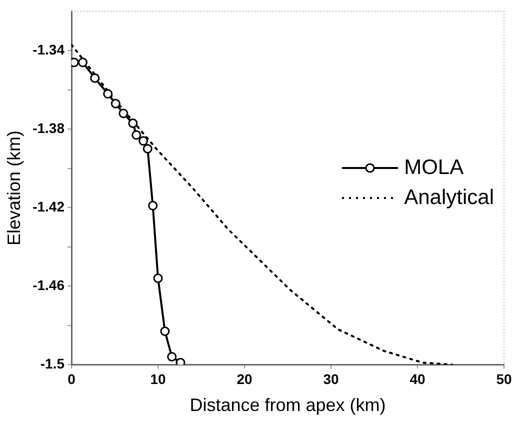  What do you see at coordinates (52, 363) in the screenshot?
I see `y-tick-label: -1.5` at bounding box center [52, 363].